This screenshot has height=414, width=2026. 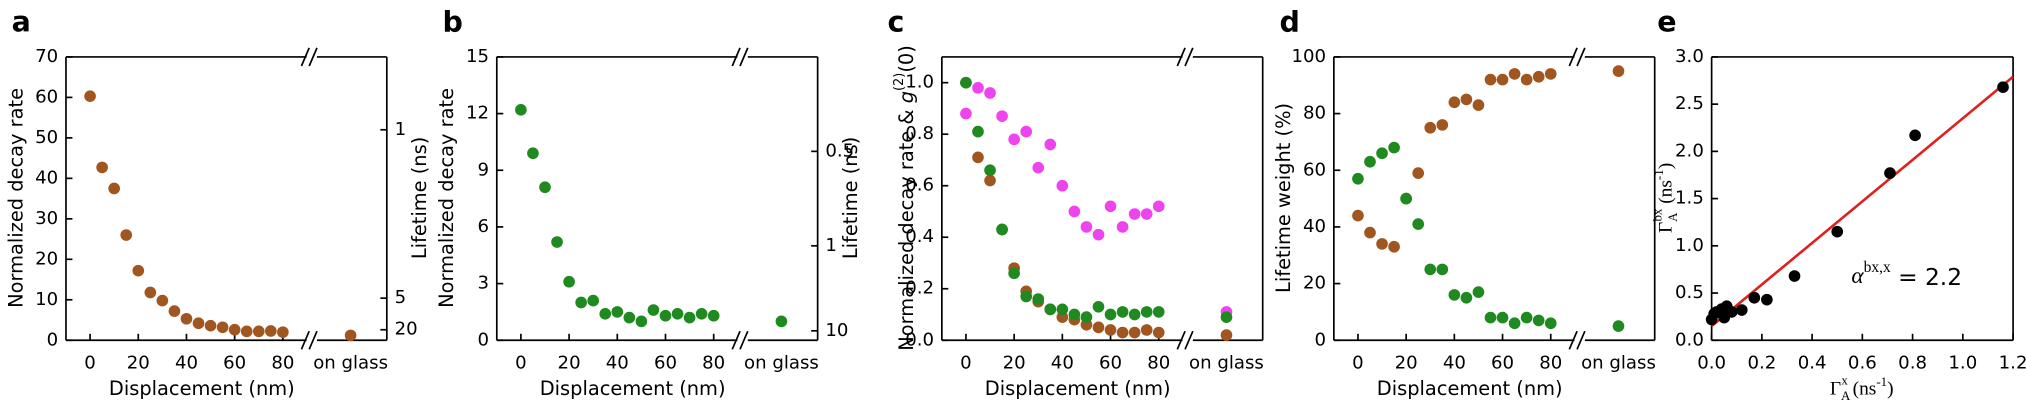 I want to click on label-part: Γ, so click(x=1666, y=227).